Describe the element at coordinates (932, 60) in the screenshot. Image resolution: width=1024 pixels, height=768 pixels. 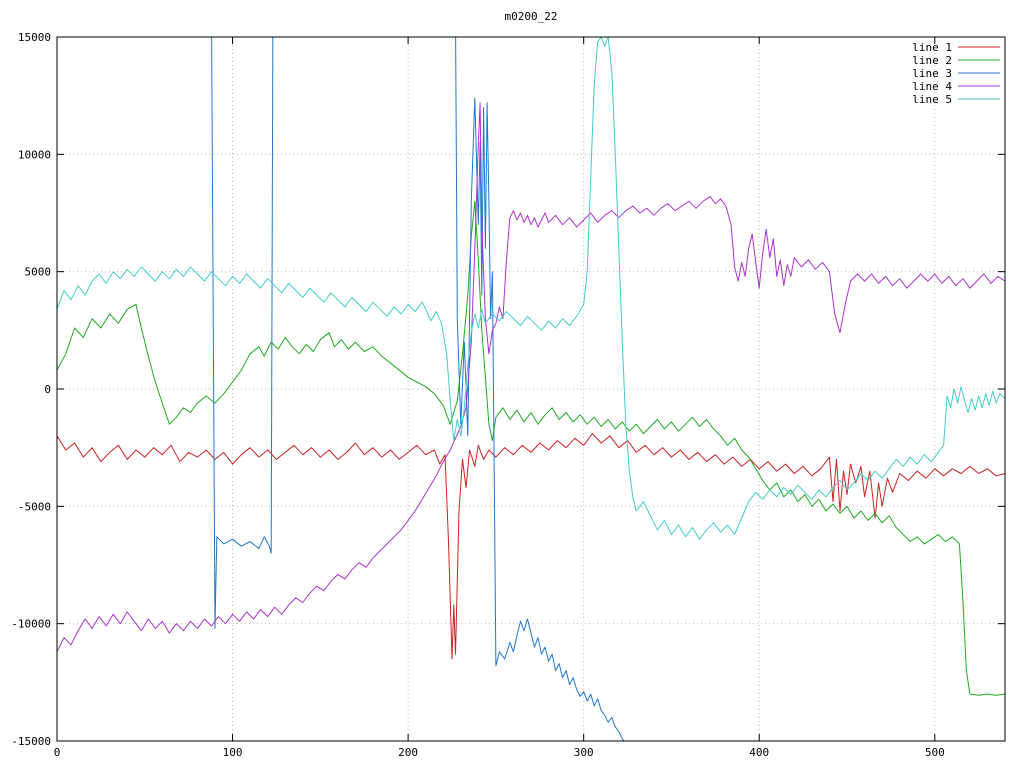
I see `legend-label: line 2` at that location.